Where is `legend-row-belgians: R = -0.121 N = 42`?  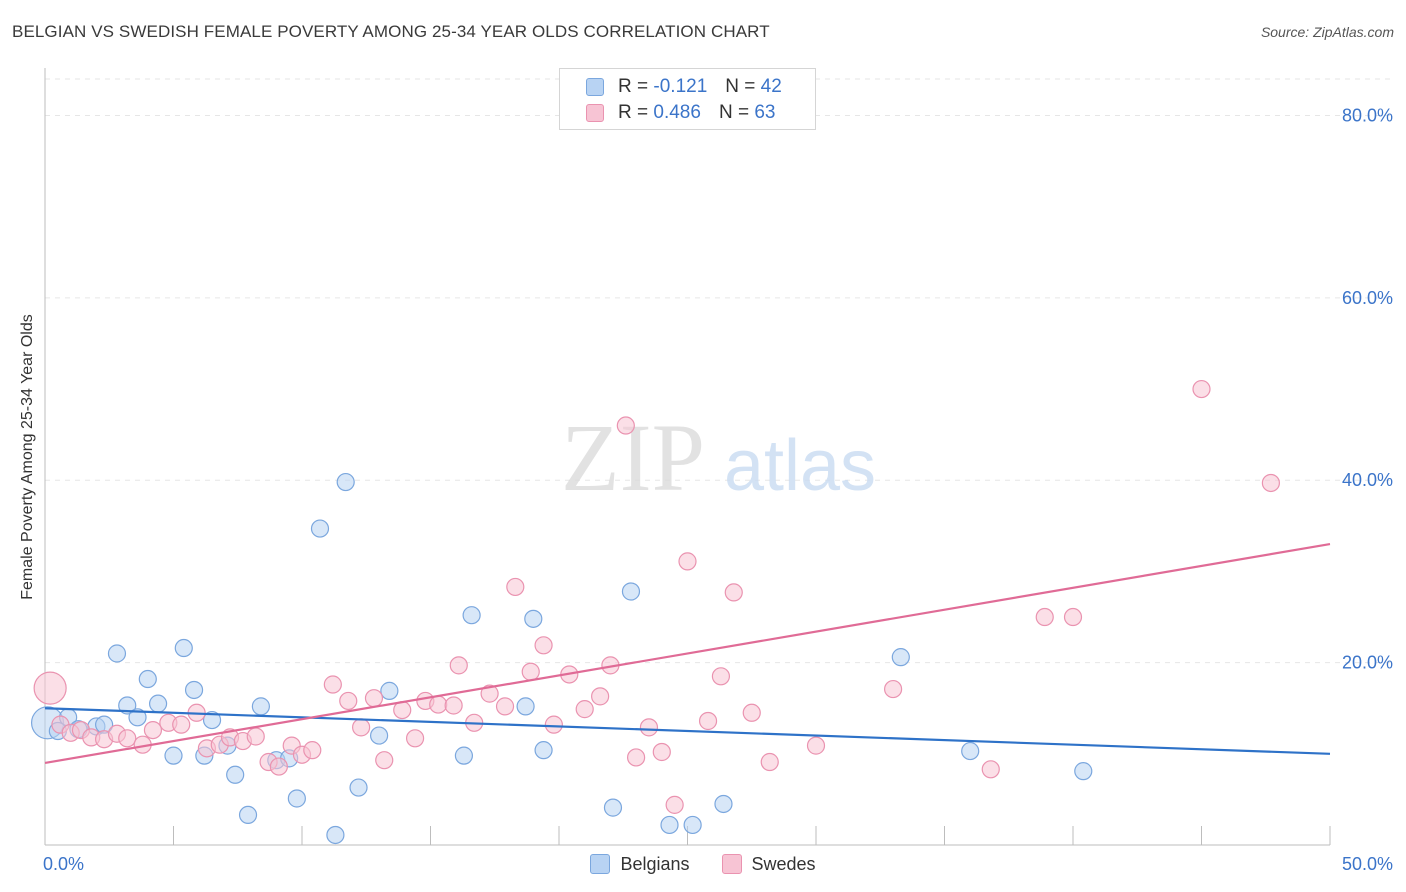 legend-row-belgians: R = -0.121 N = 42 is located at coordinates (684, 87).